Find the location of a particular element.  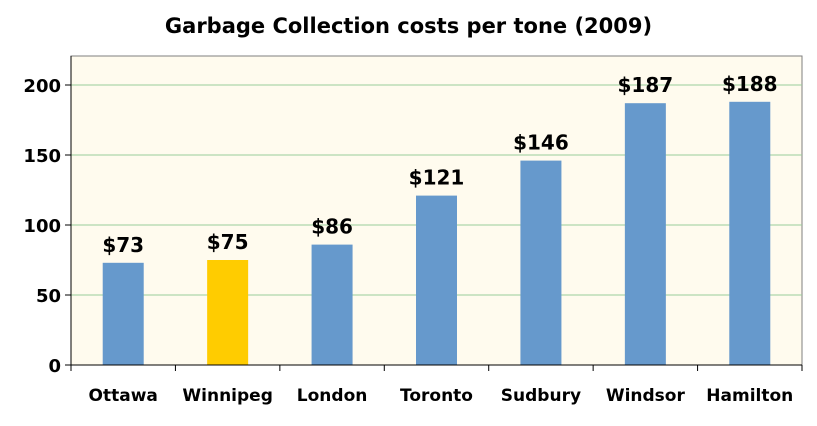

data-label: $188 is located at coordinates (750, 84).